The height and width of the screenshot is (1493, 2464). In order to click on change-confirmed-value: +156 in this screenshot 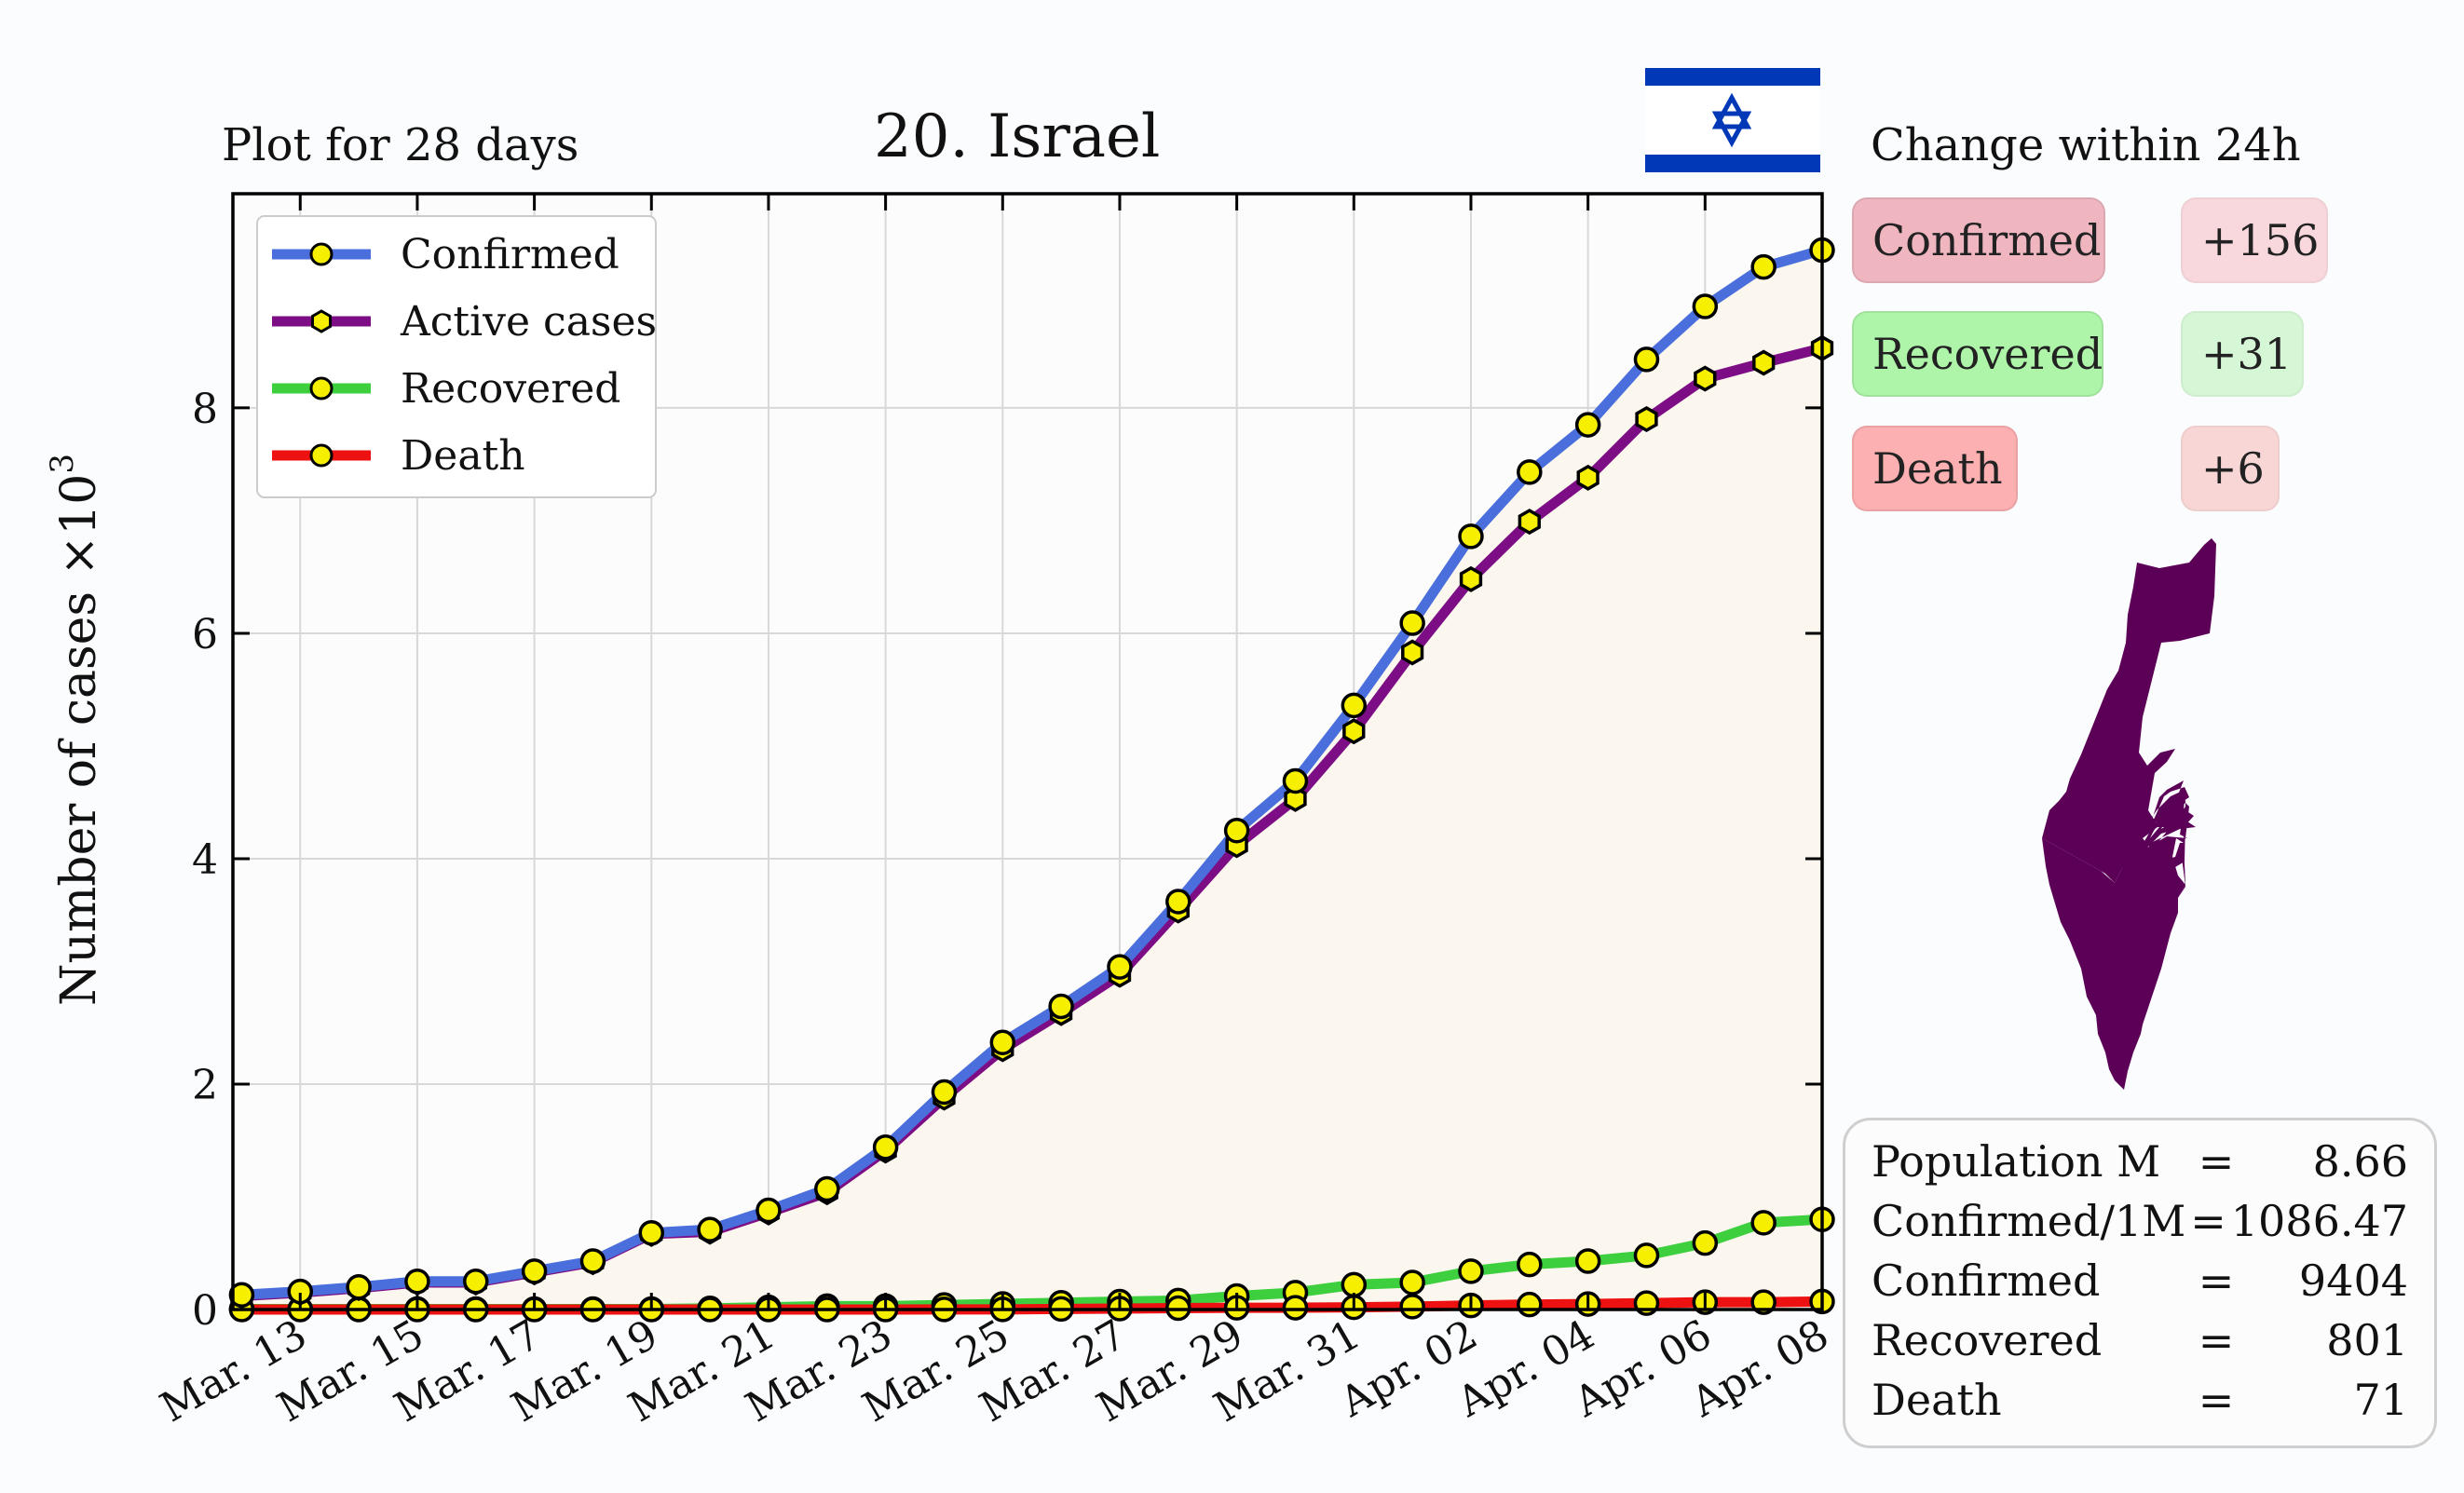, I will do `click(2254, 240)`.